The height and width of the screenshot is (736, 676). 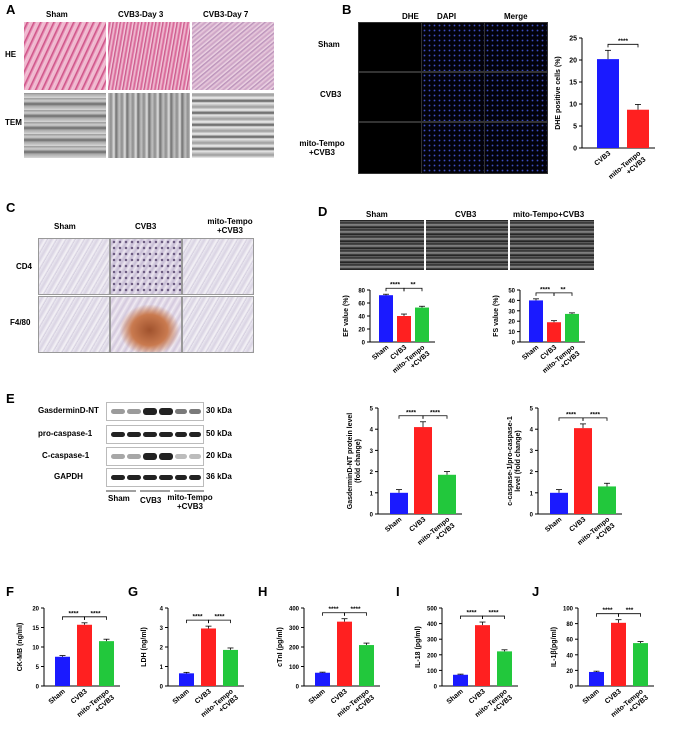 I want to click on dapi-image-sham, so click(x=453, y=47).